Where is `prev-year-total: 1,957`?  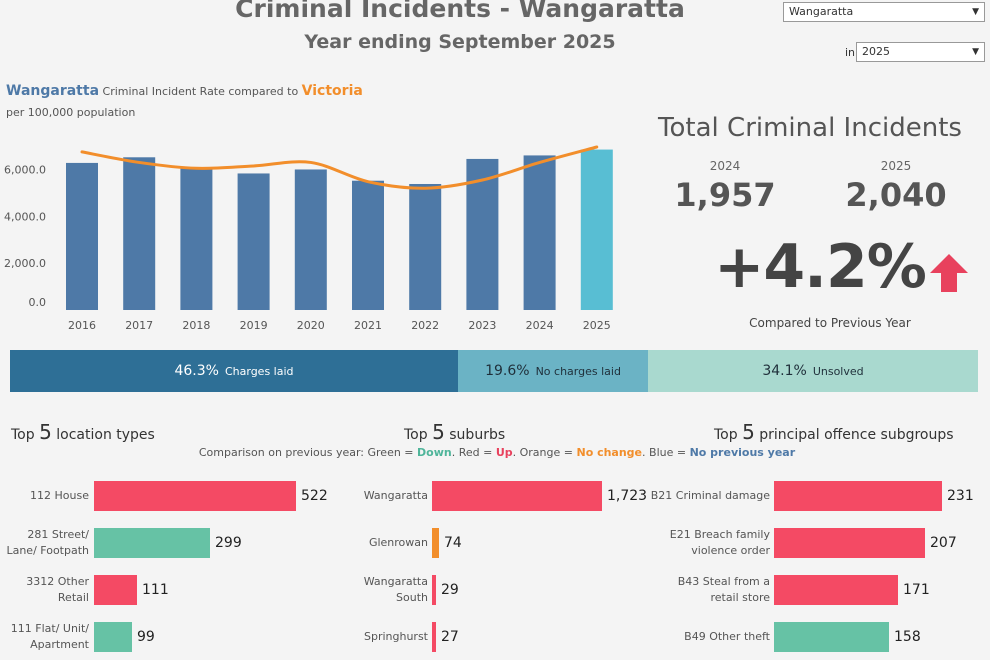
prev-year-total: 1,957 is located at coordinates (725, 195).